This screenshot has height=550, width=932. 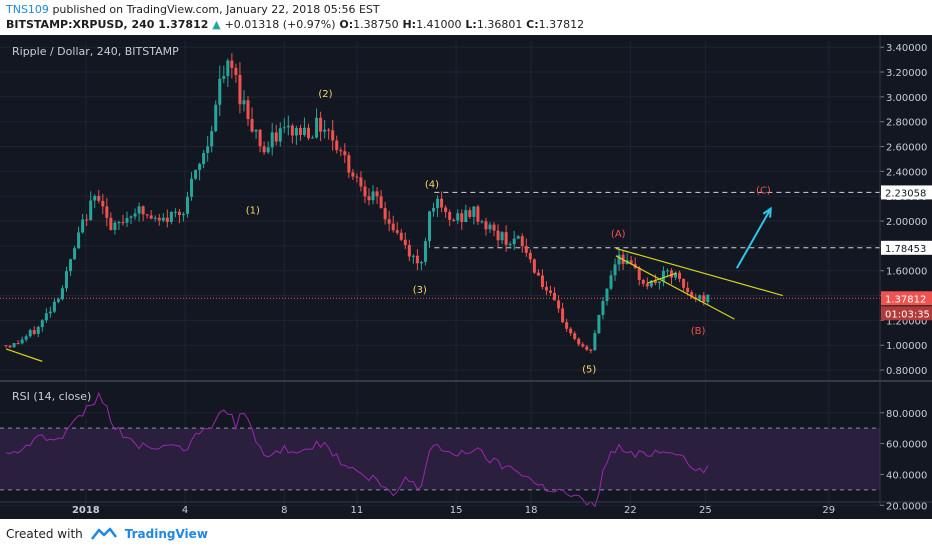 What do you see at coordinates (325, 94) in the screenshot?
I see `wave-label: (2)` at bounding box center [325, 94].